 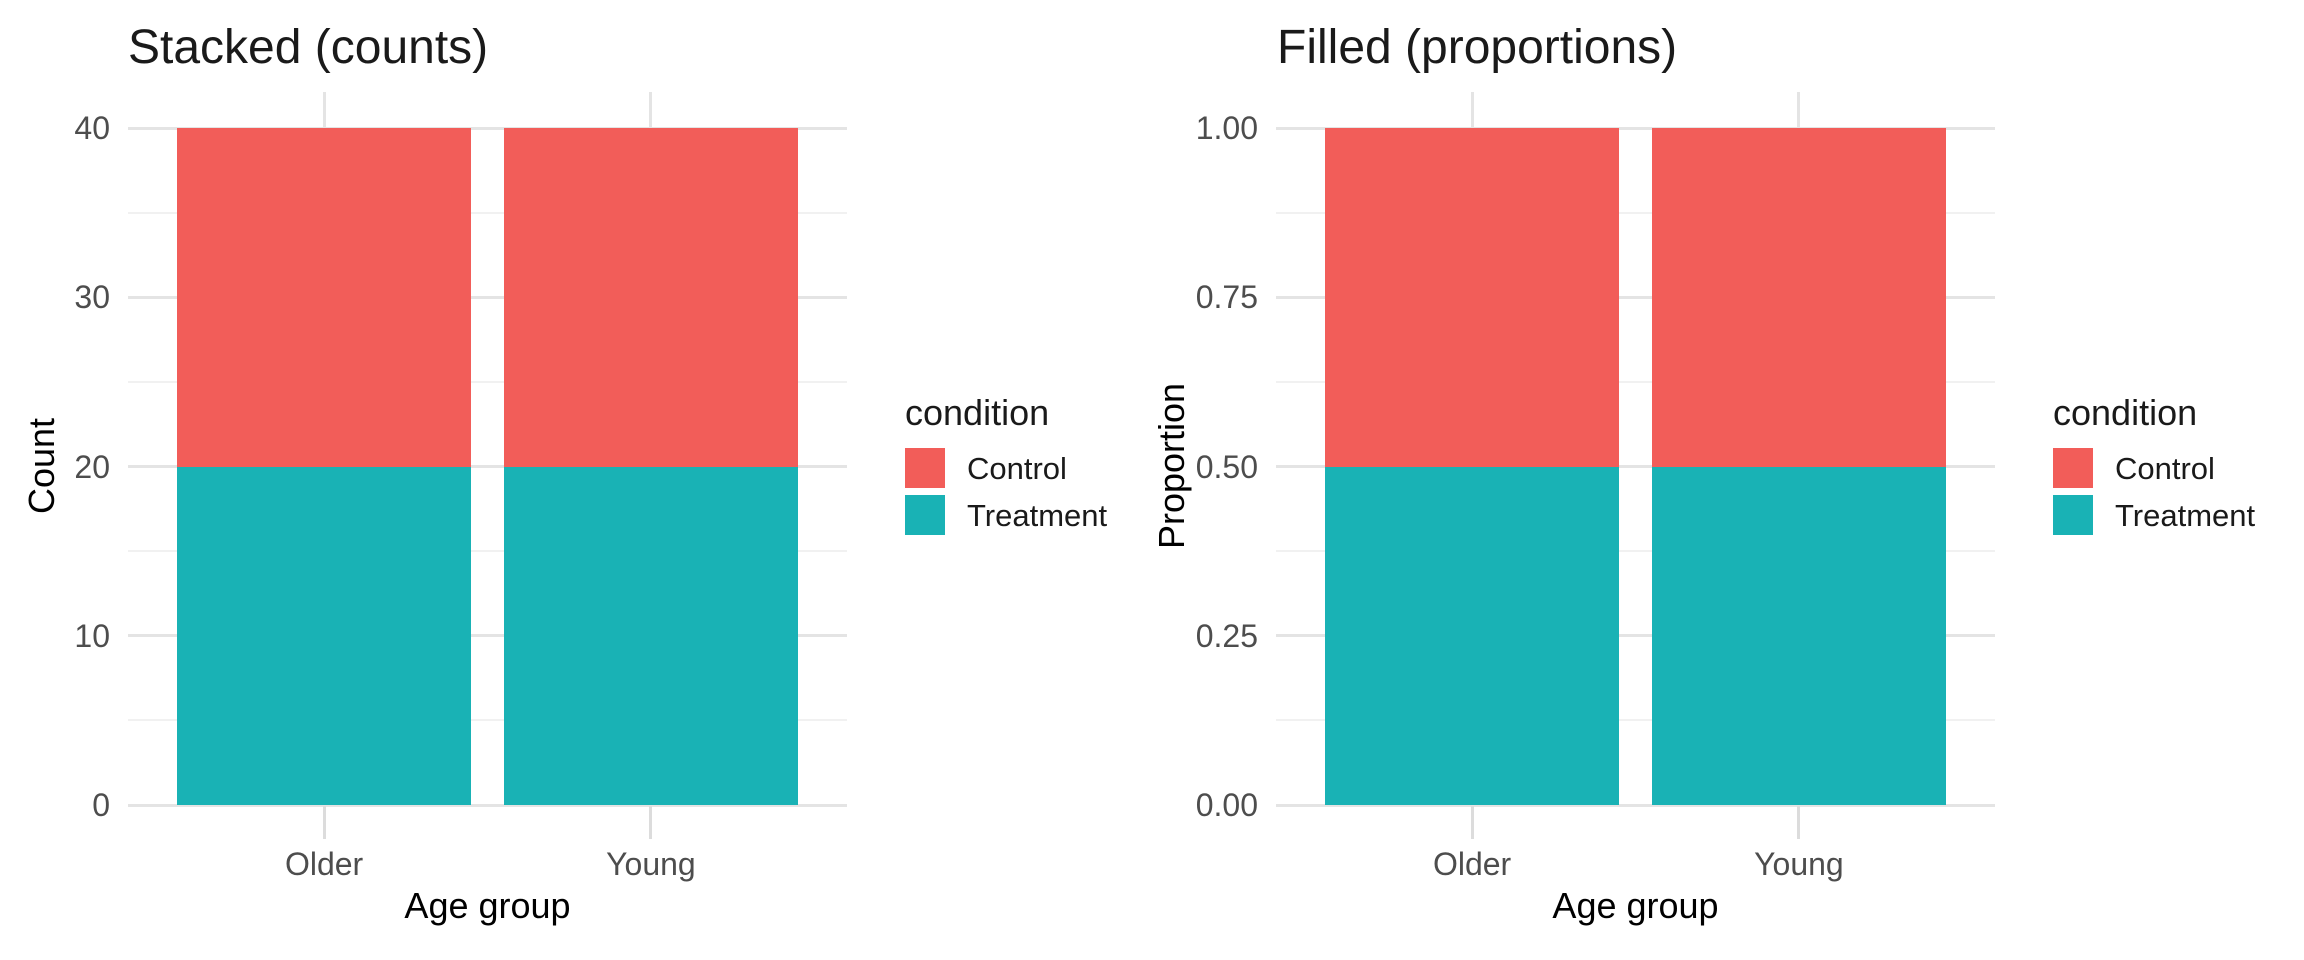 I want to click on y-tick-label: 0.75, so click(x=1226, y=297).